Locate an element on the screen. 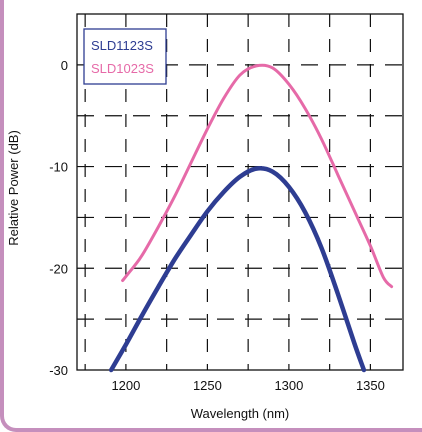  y-tick-label: 0 is located at coordinates (64, 65).